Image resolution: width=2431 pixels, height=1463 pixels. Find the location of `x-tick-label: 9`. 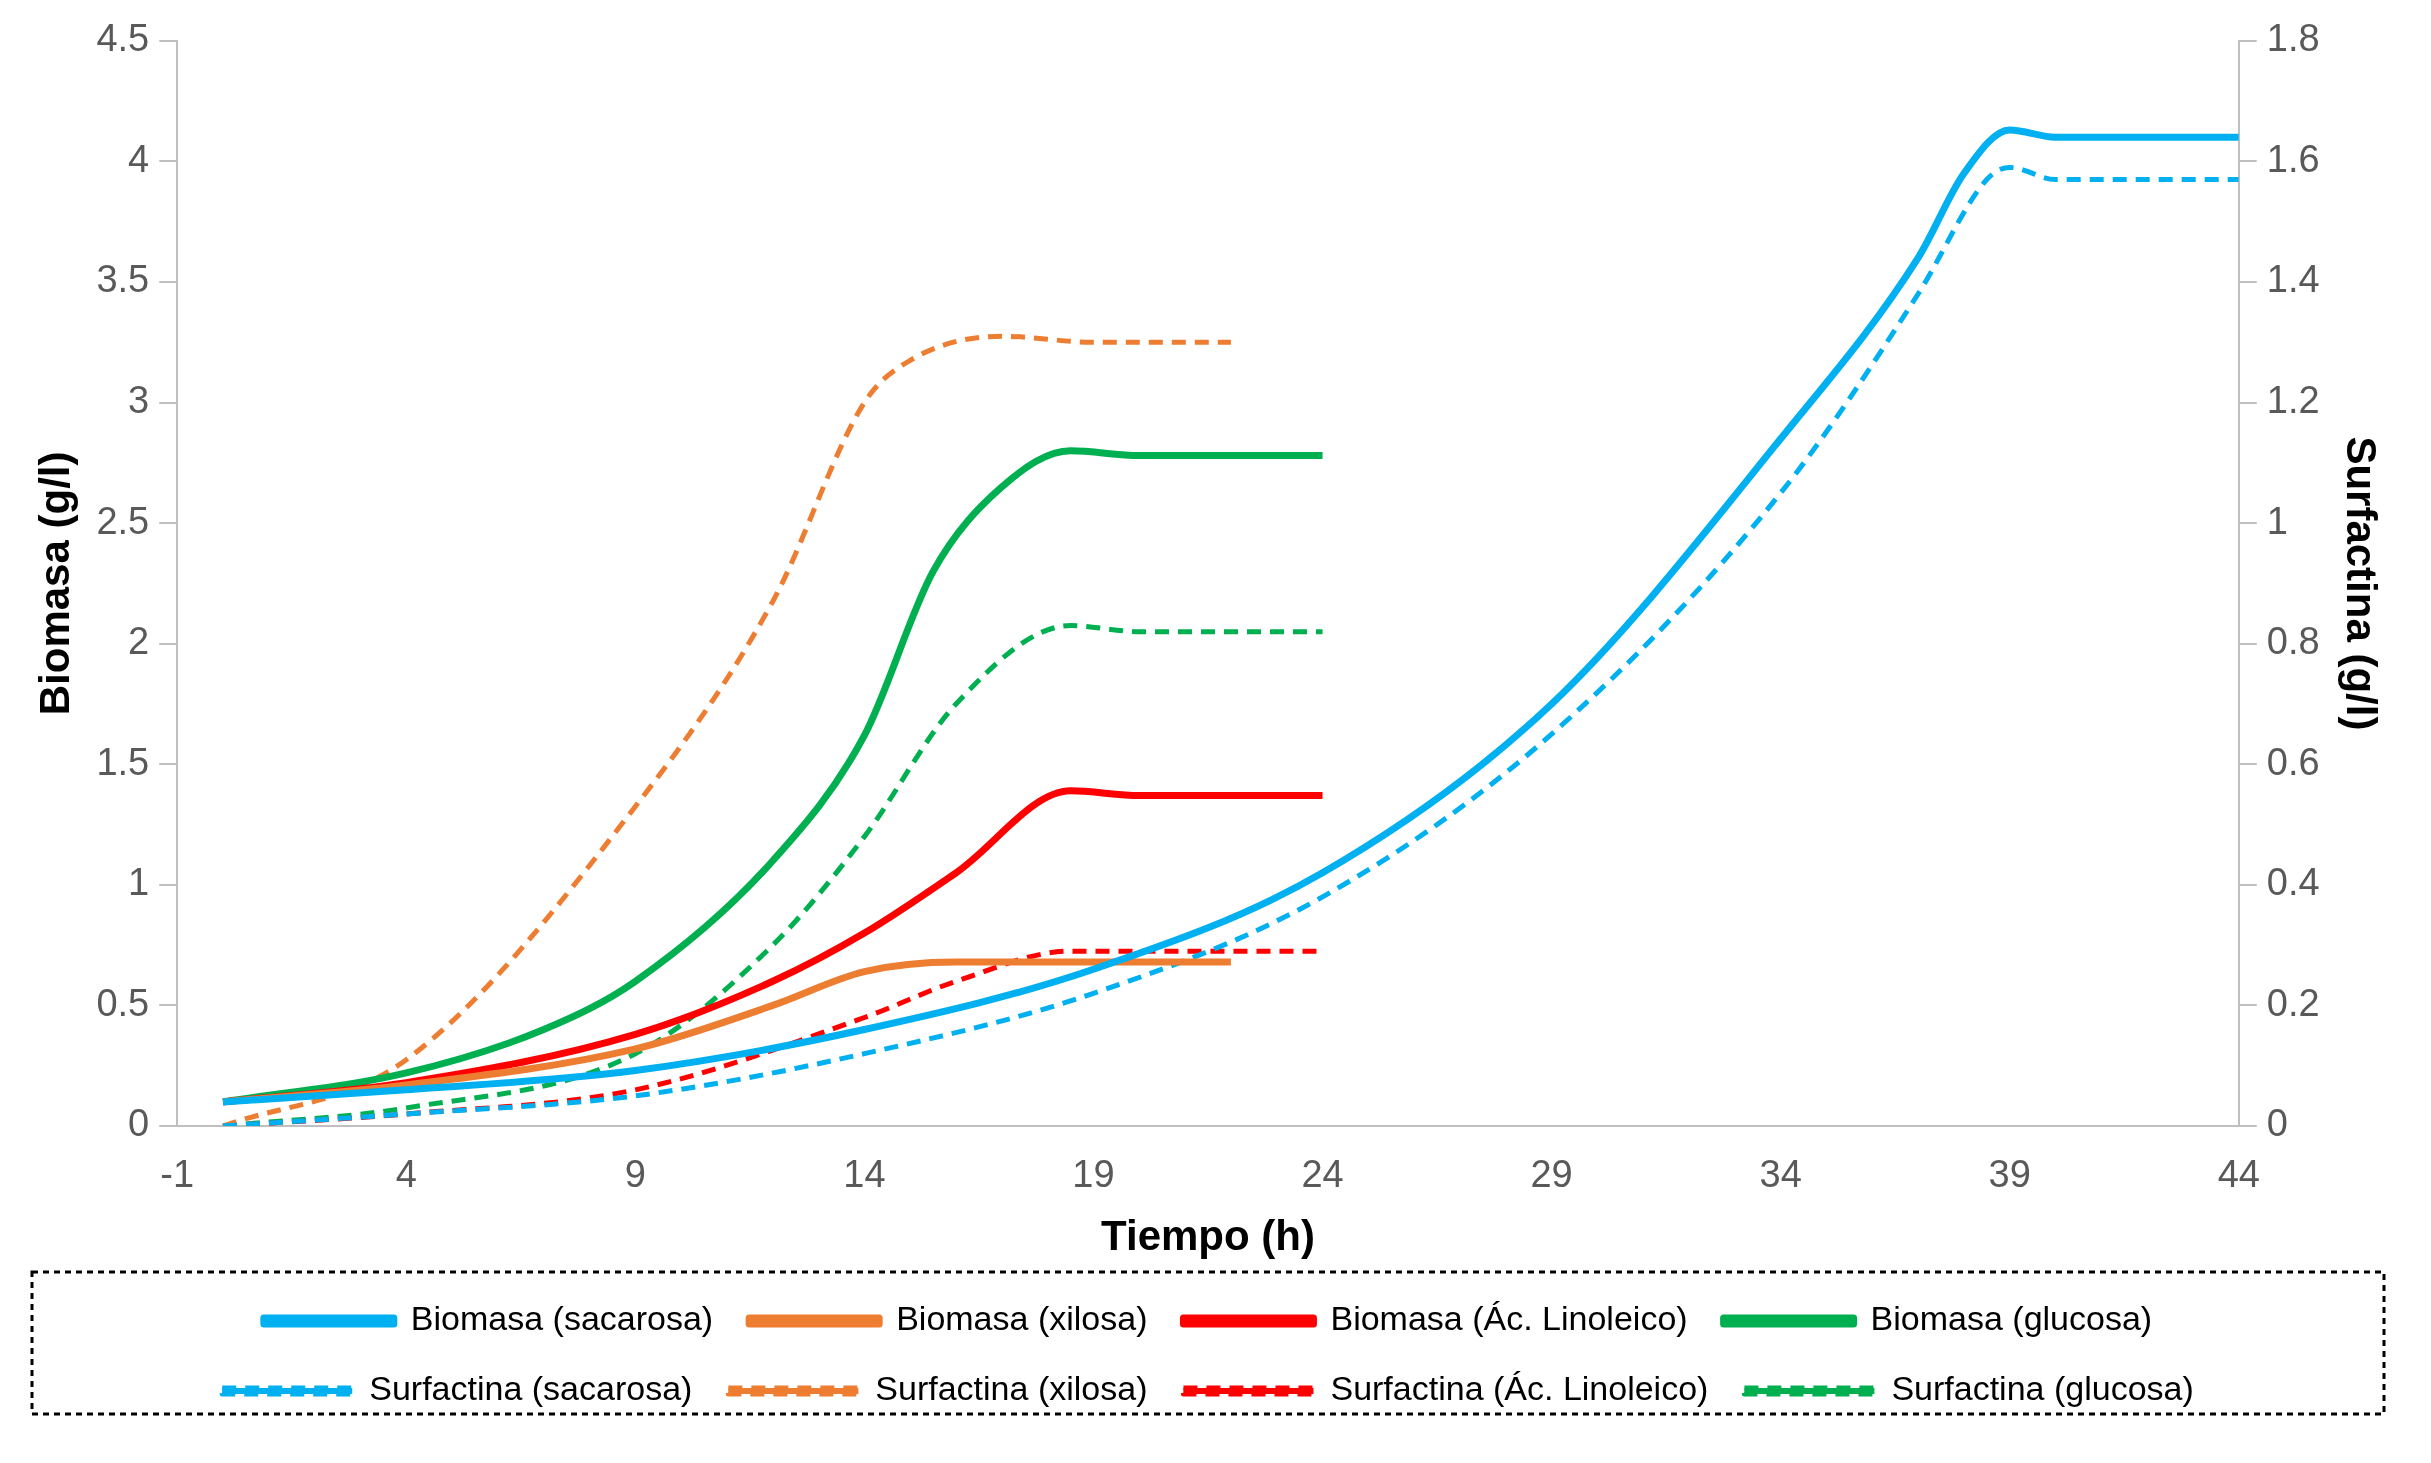

x-tick-label: 9 is located at coordinates (635, 1174).